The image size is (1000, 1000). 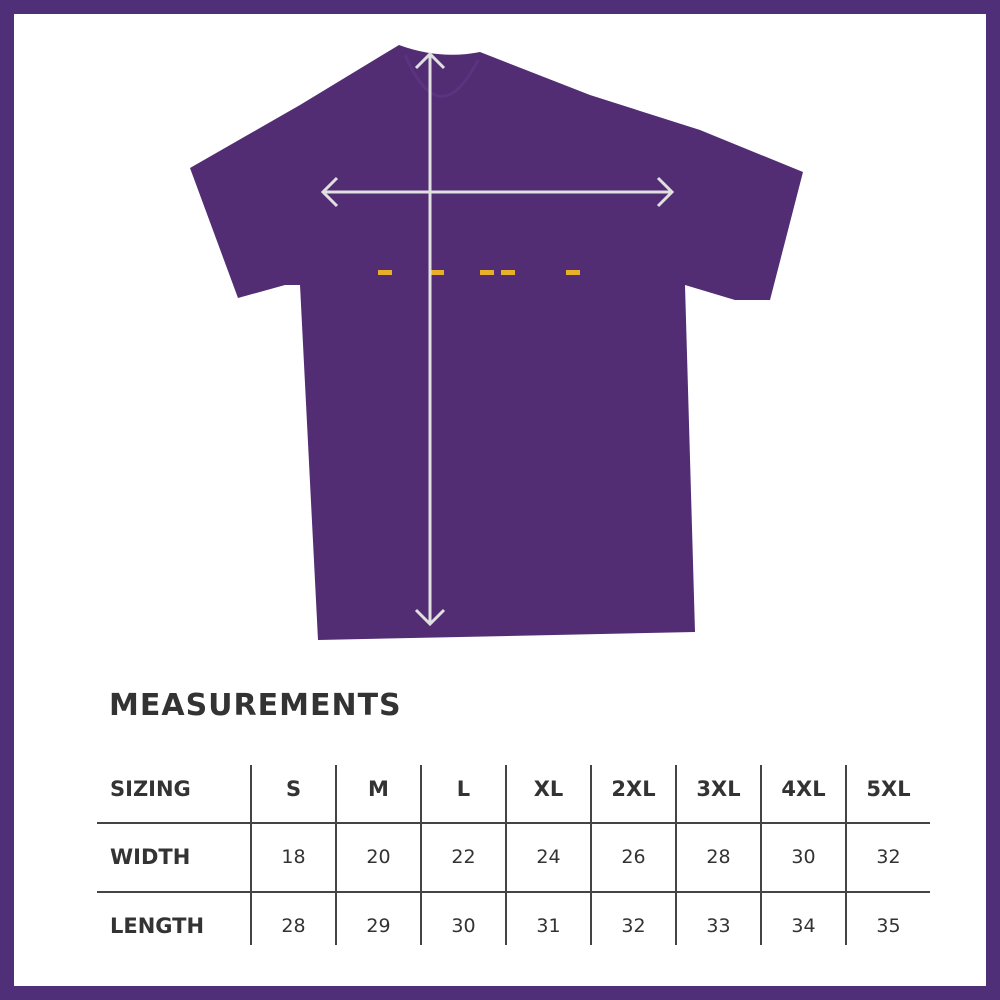 What do you see at coordinates (378, 857) in the screenshot?
I see `width-value: 20` at bounding box center [378, 857].